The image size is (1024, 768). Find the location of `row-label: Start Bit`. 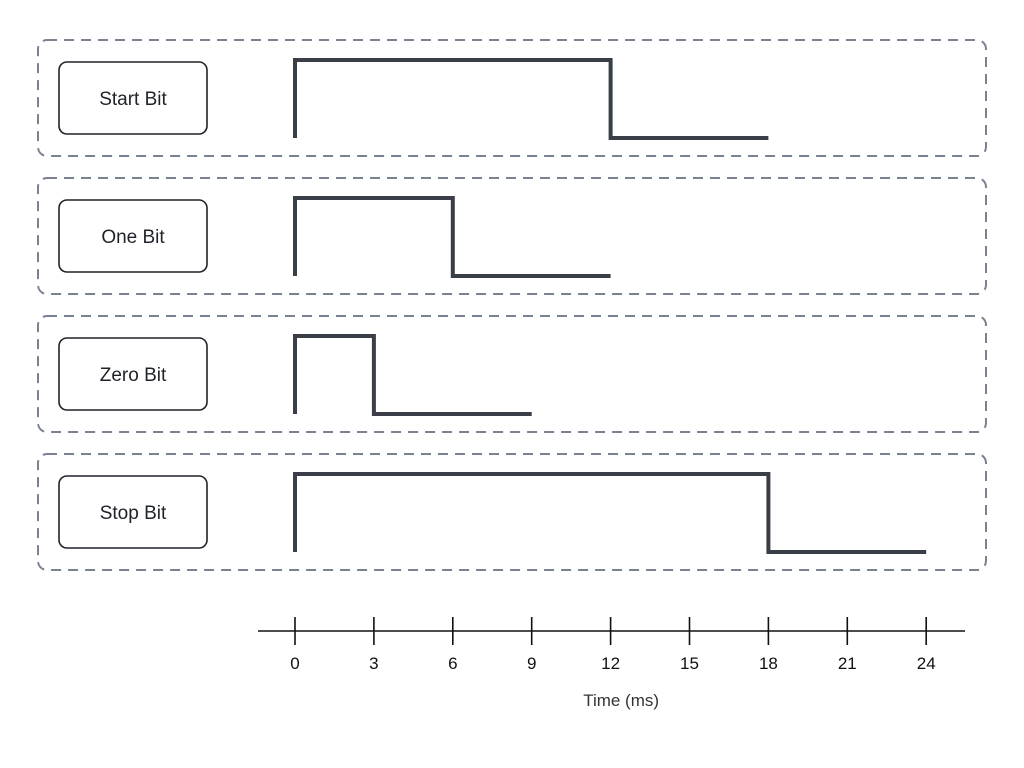

row-label: Start Bit is located at coordinates (133, 99).